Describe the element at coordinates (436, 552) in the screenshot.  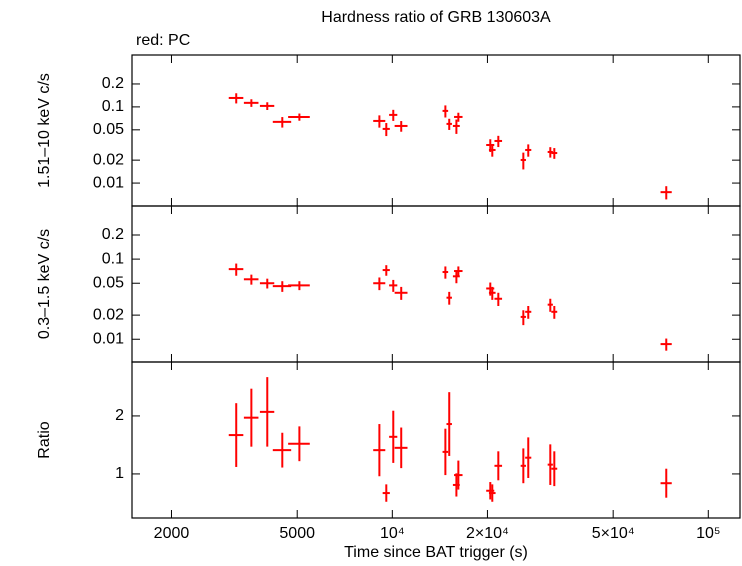
I see `x-axis-label: Time since BAT trigger (s)` at that location.